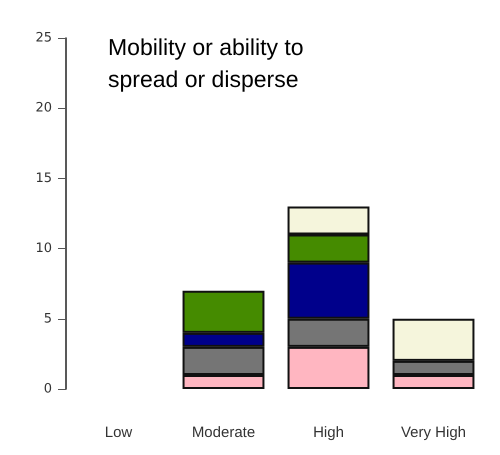 This screenshot has width=500, height=455. I want to click on y-tick-label: 20, so click(43, 108).